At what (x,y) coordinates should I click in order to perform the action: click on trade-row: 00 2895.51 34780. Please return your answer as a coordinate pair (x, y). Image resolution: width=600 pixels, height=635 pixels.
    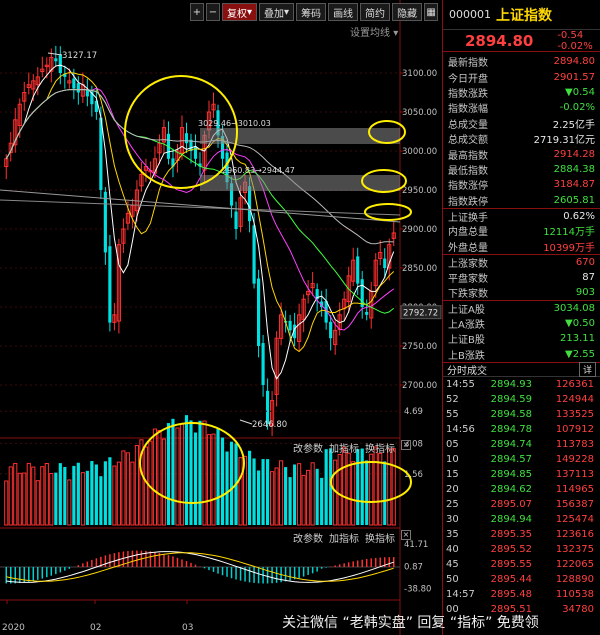
    Looking at the image, I should click on (521, 609).